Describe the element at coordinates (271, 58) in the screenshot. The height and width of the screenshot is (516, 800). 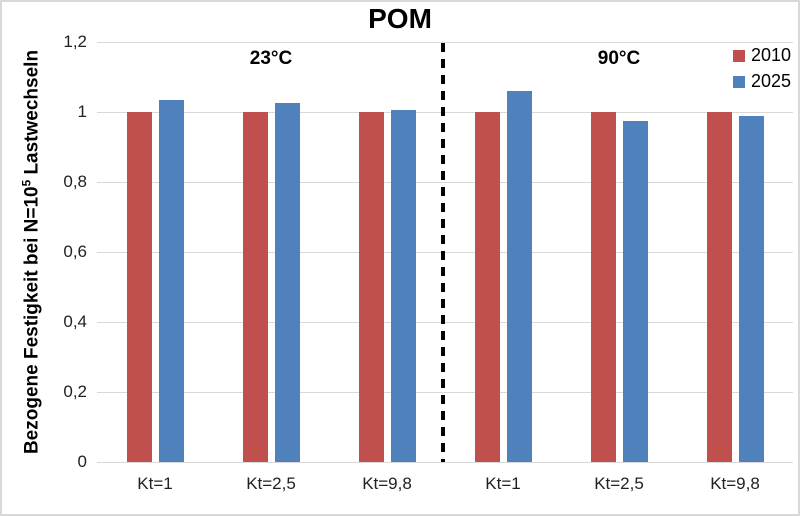
I see `section-label: 23°C` at that location.